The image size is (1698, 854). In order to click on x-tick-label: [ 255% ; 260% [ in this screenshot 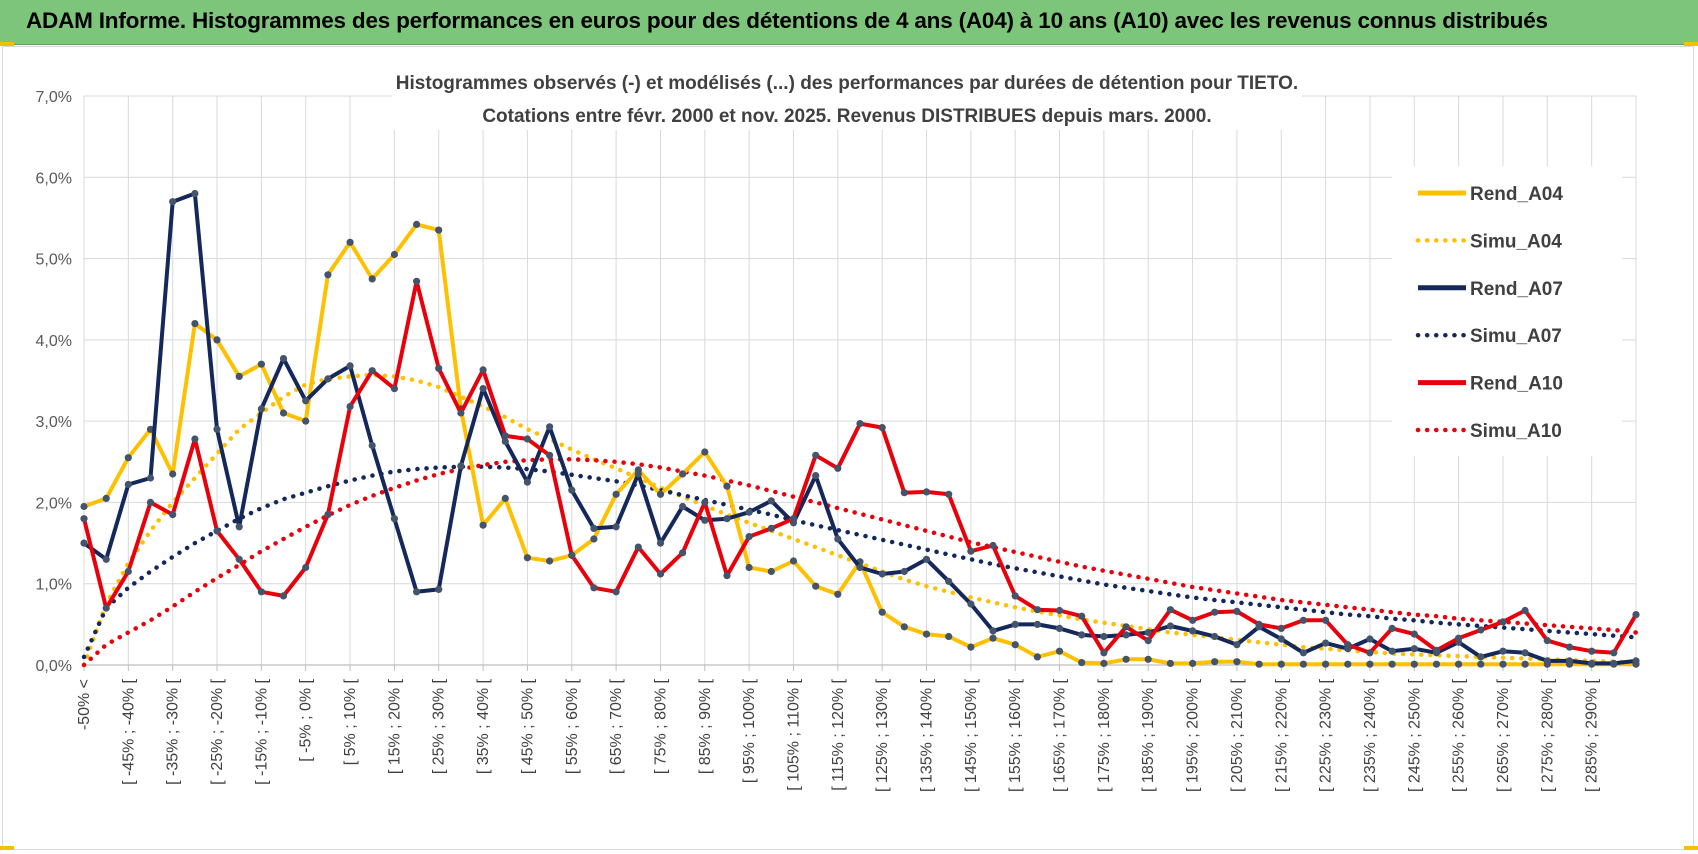, I will do `click(1459, 735)`.